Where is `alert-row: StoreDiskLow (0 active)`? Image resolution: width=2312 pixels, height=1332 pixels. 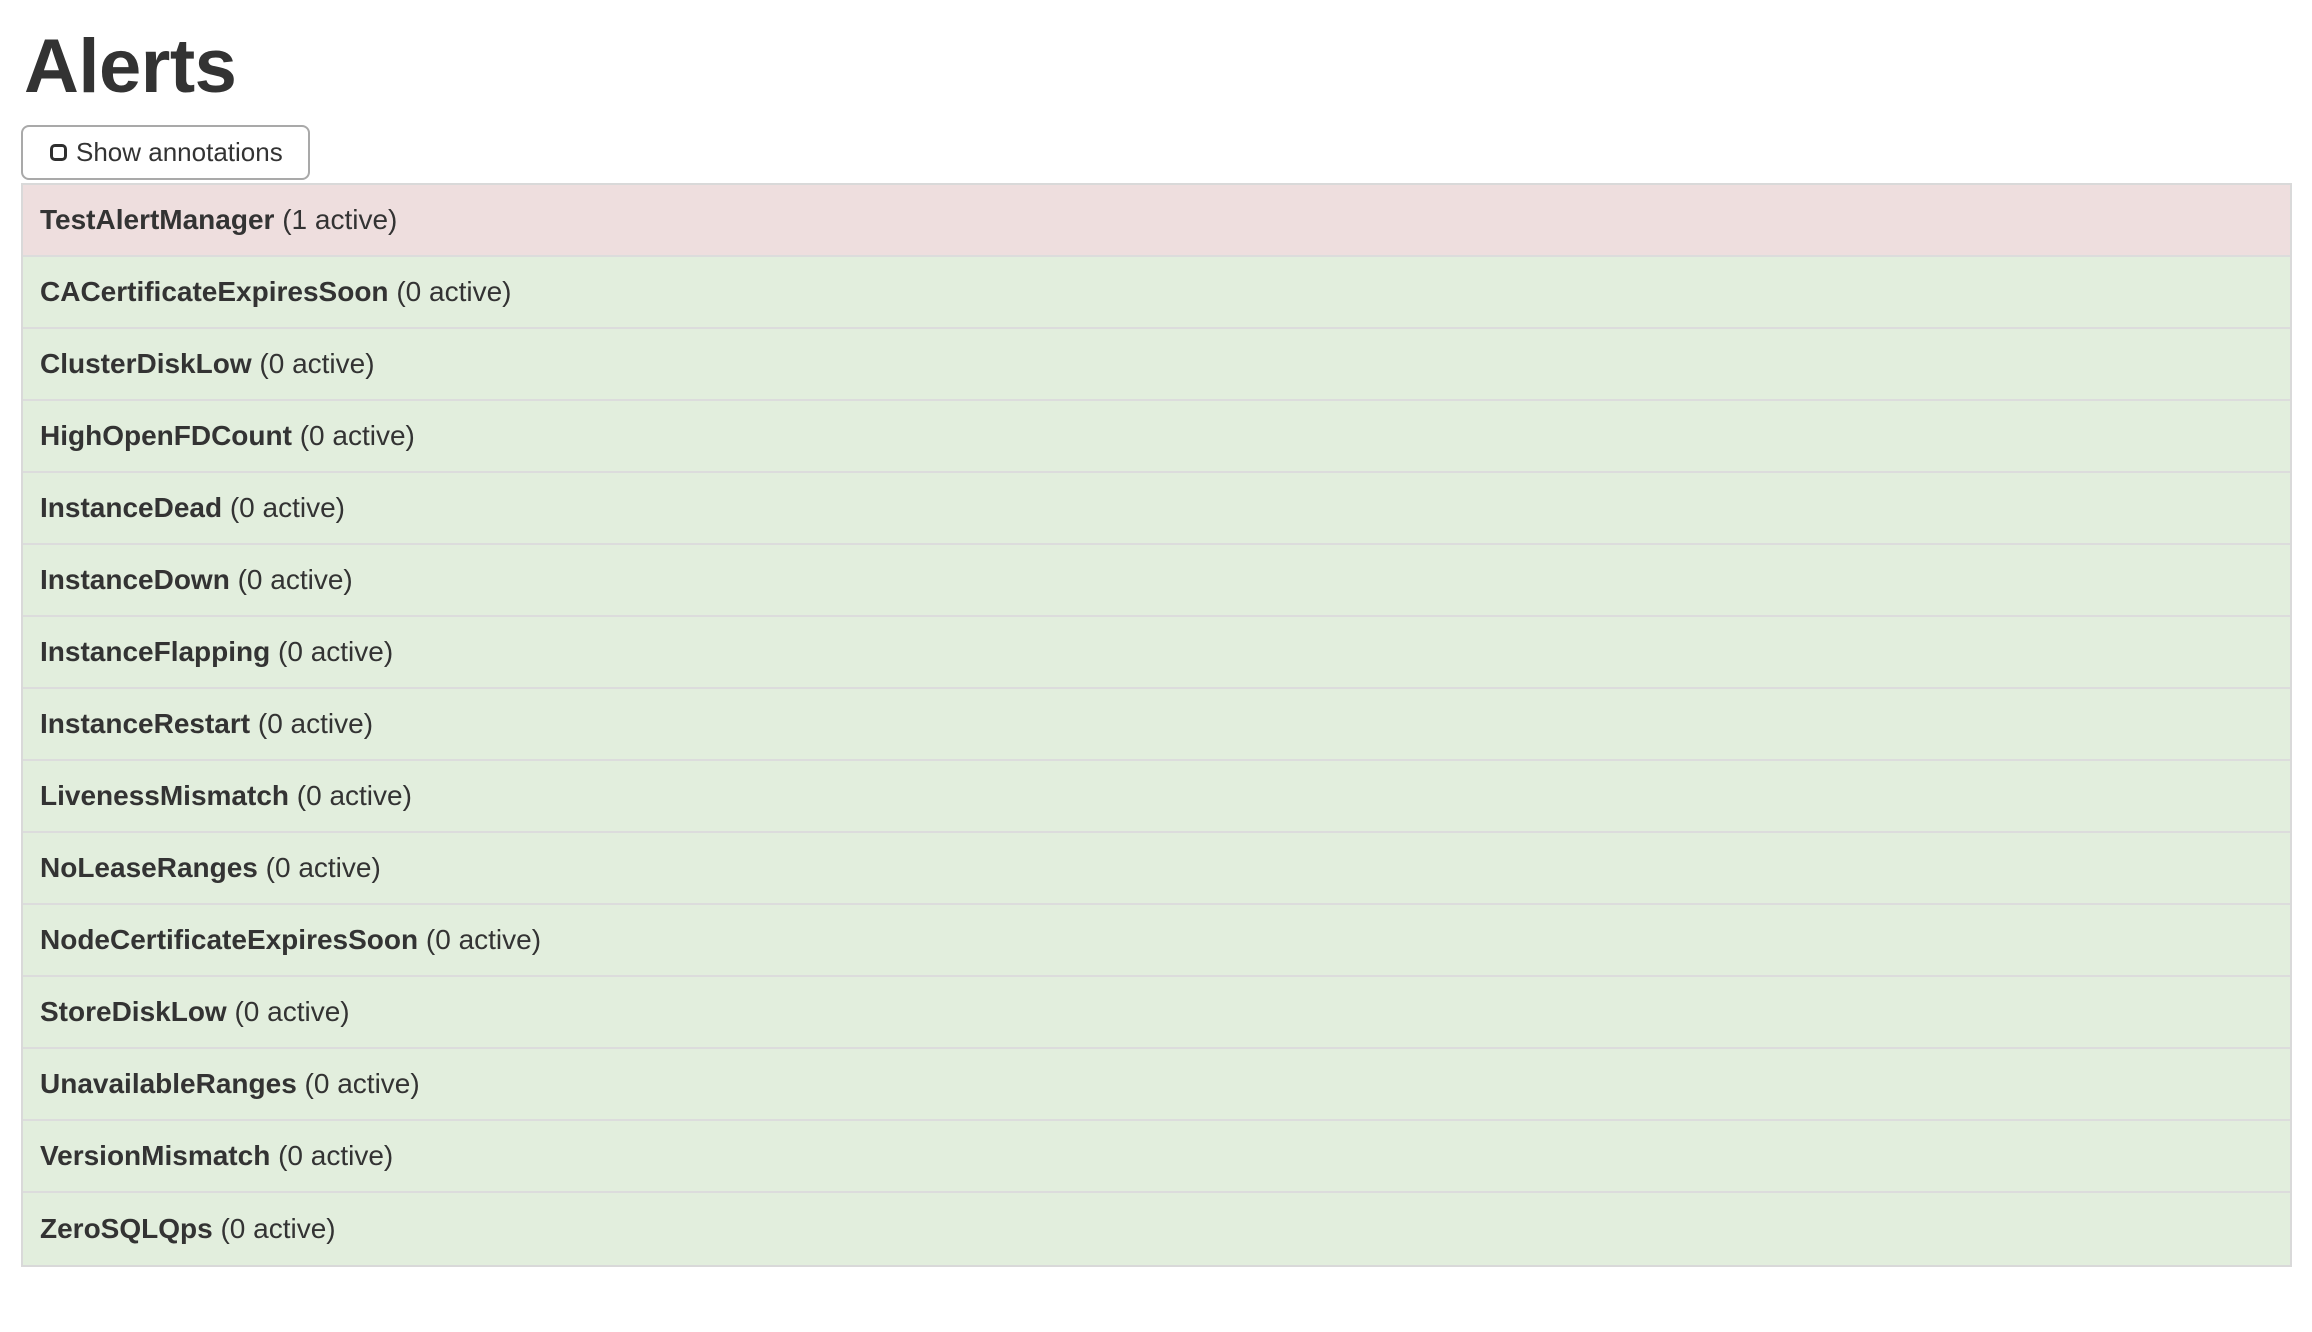 alert-row: StoreDiskLow (0 active) is located at coordinates (1156, 1012).